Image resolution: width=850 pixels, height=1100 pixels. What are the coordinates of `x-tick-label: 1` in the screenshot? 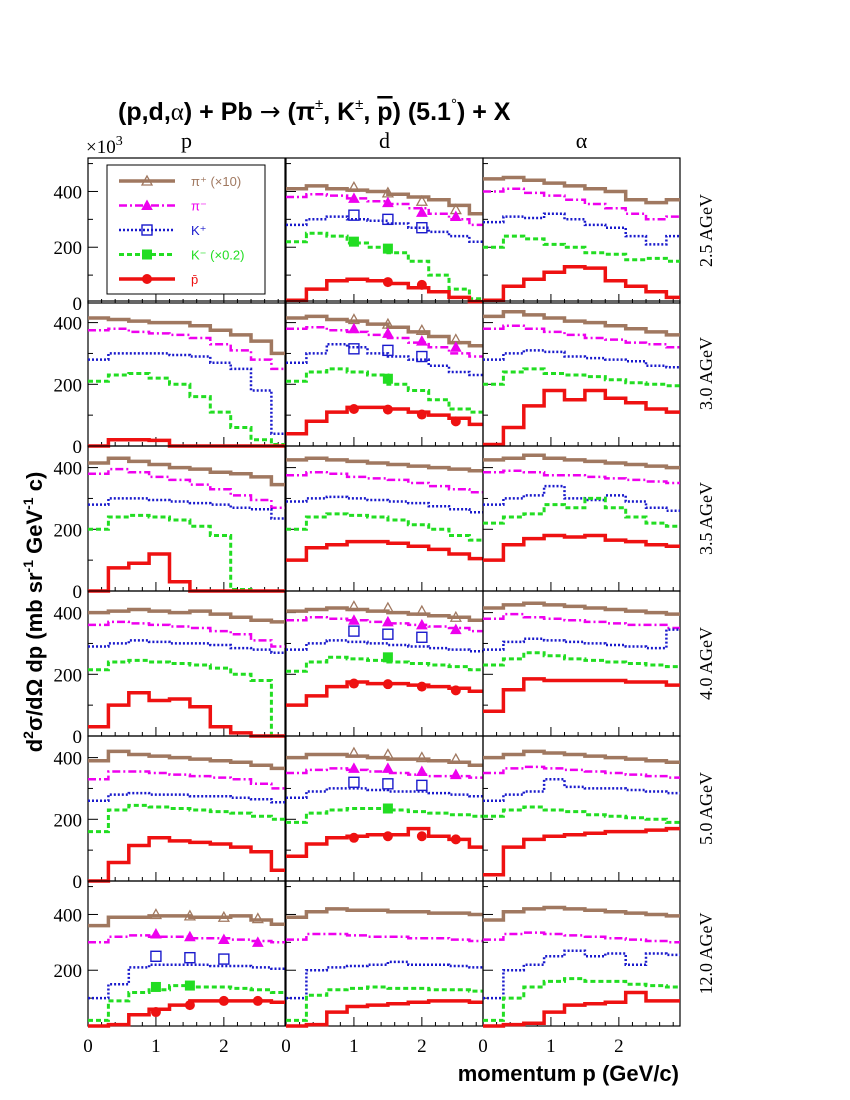 It's located at (551, 1046).